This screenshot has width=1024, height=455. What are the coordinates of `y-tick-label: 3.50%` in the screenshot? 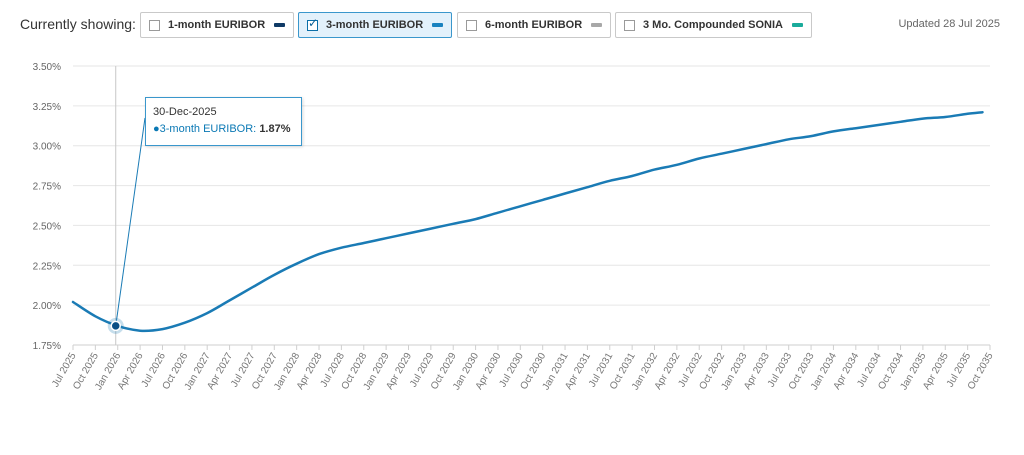 It's located at (47, 67).